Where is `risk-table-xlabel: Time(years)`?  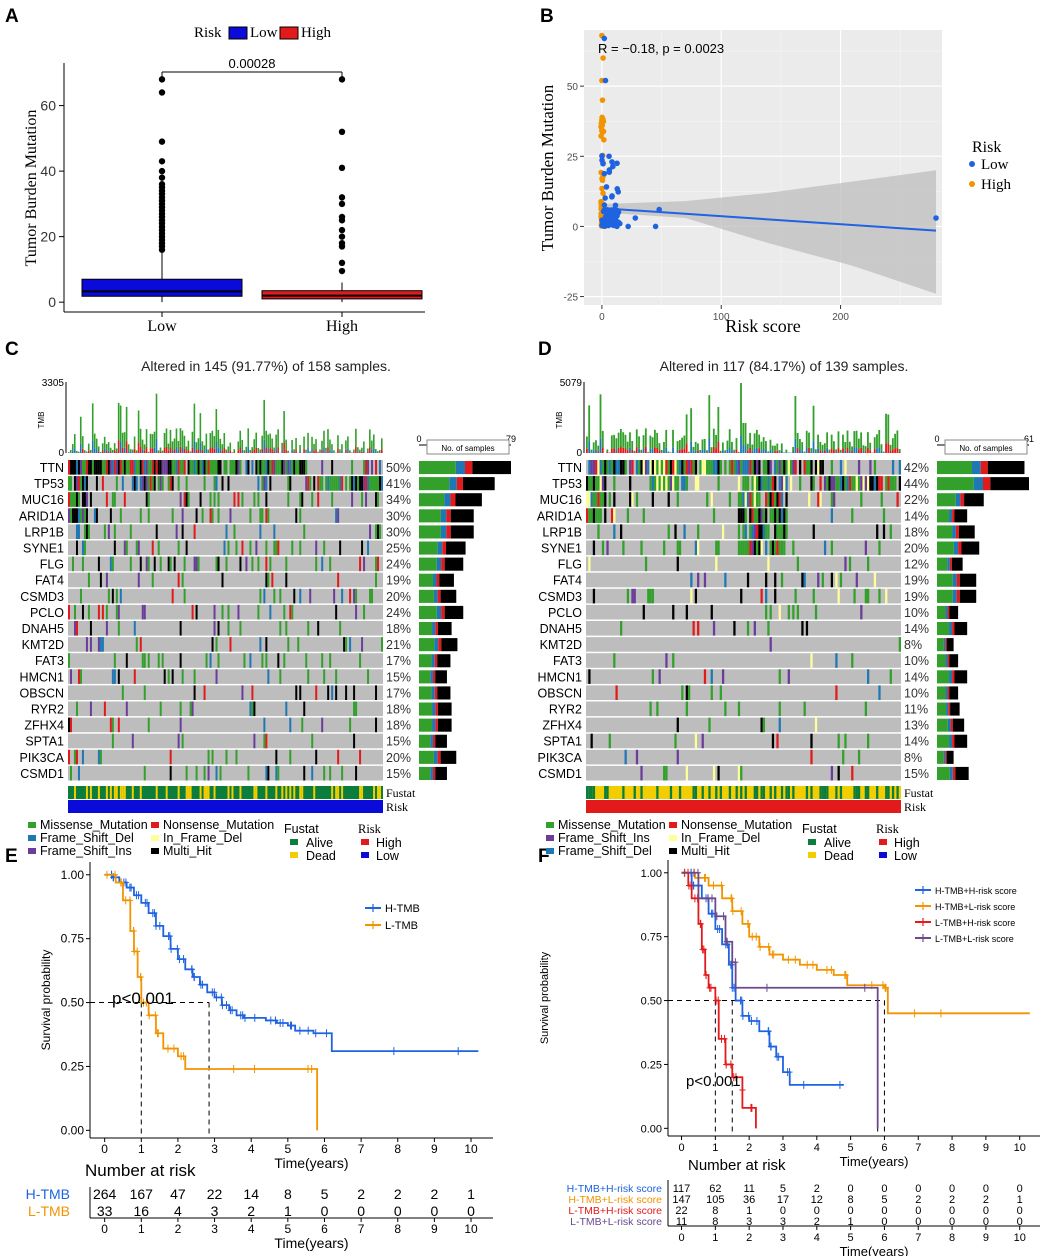 risk-table-xlabel: Time(years) is located at coordinates (311, 1243).